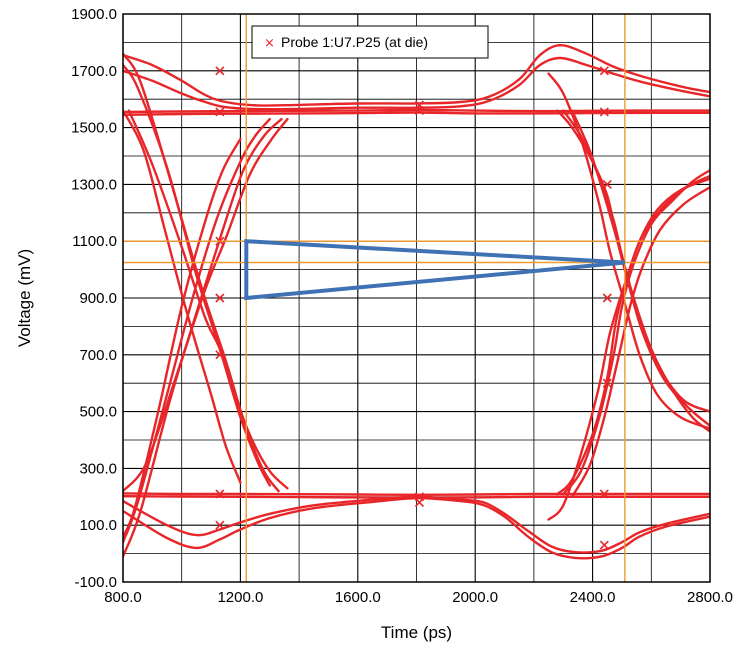  Describe the element at coordinates (98, 355) in the screenshot. I see `y-tick-label: 700.0` at that location.